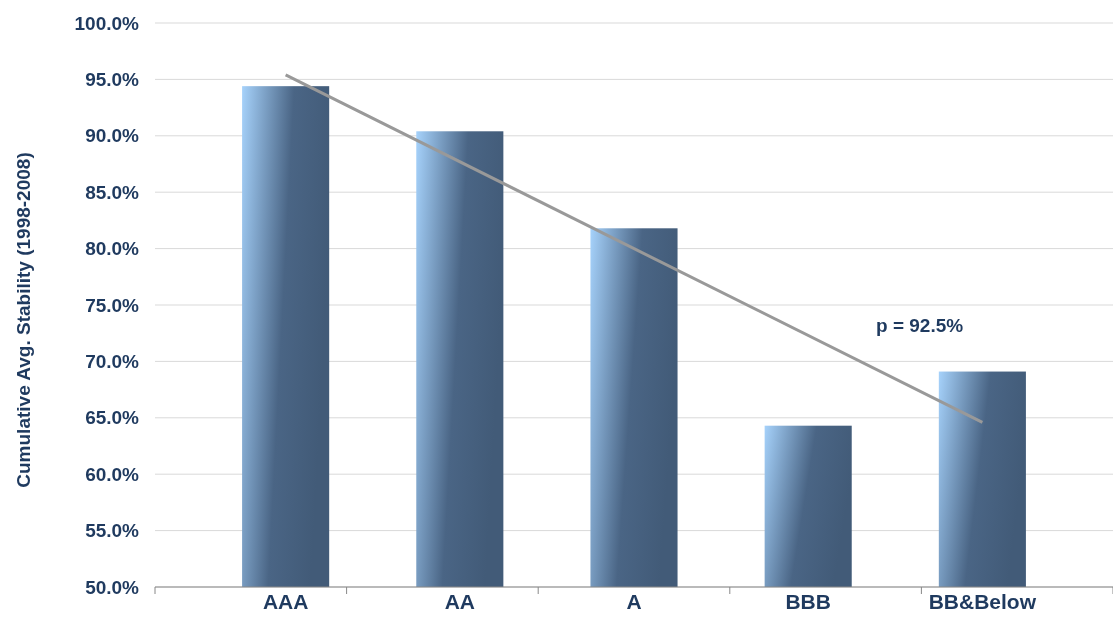 This screenshot has height=642, width=1113. I want to click on y-tick-label: 50.0%, so click(112, 587).